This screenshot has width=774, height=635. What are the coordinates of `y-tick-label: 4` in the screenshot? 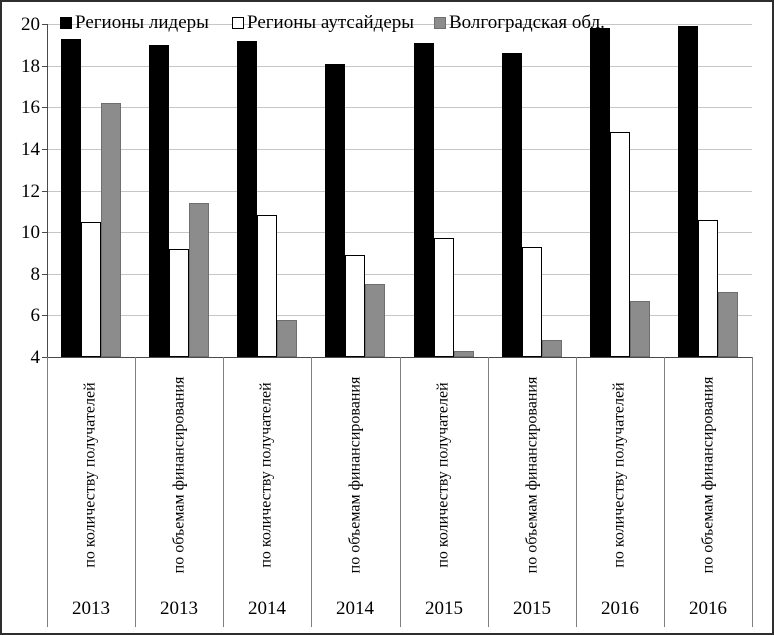 It's located at (35, 357).